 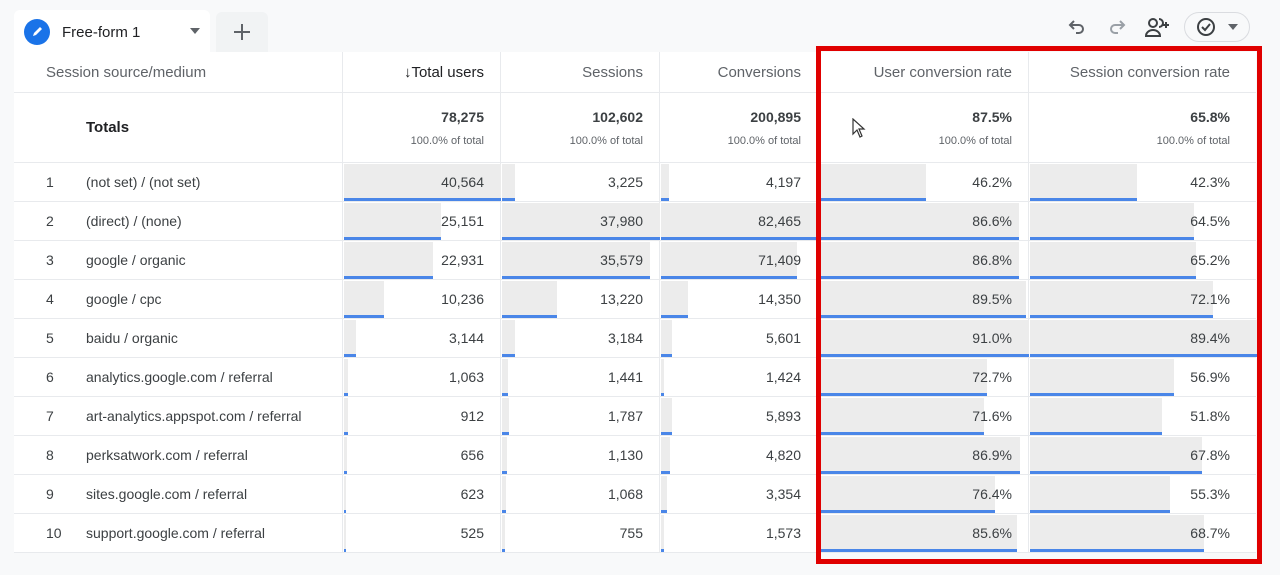 I want to click on metric-value: 68.7%, so click(x=1210, y=533).